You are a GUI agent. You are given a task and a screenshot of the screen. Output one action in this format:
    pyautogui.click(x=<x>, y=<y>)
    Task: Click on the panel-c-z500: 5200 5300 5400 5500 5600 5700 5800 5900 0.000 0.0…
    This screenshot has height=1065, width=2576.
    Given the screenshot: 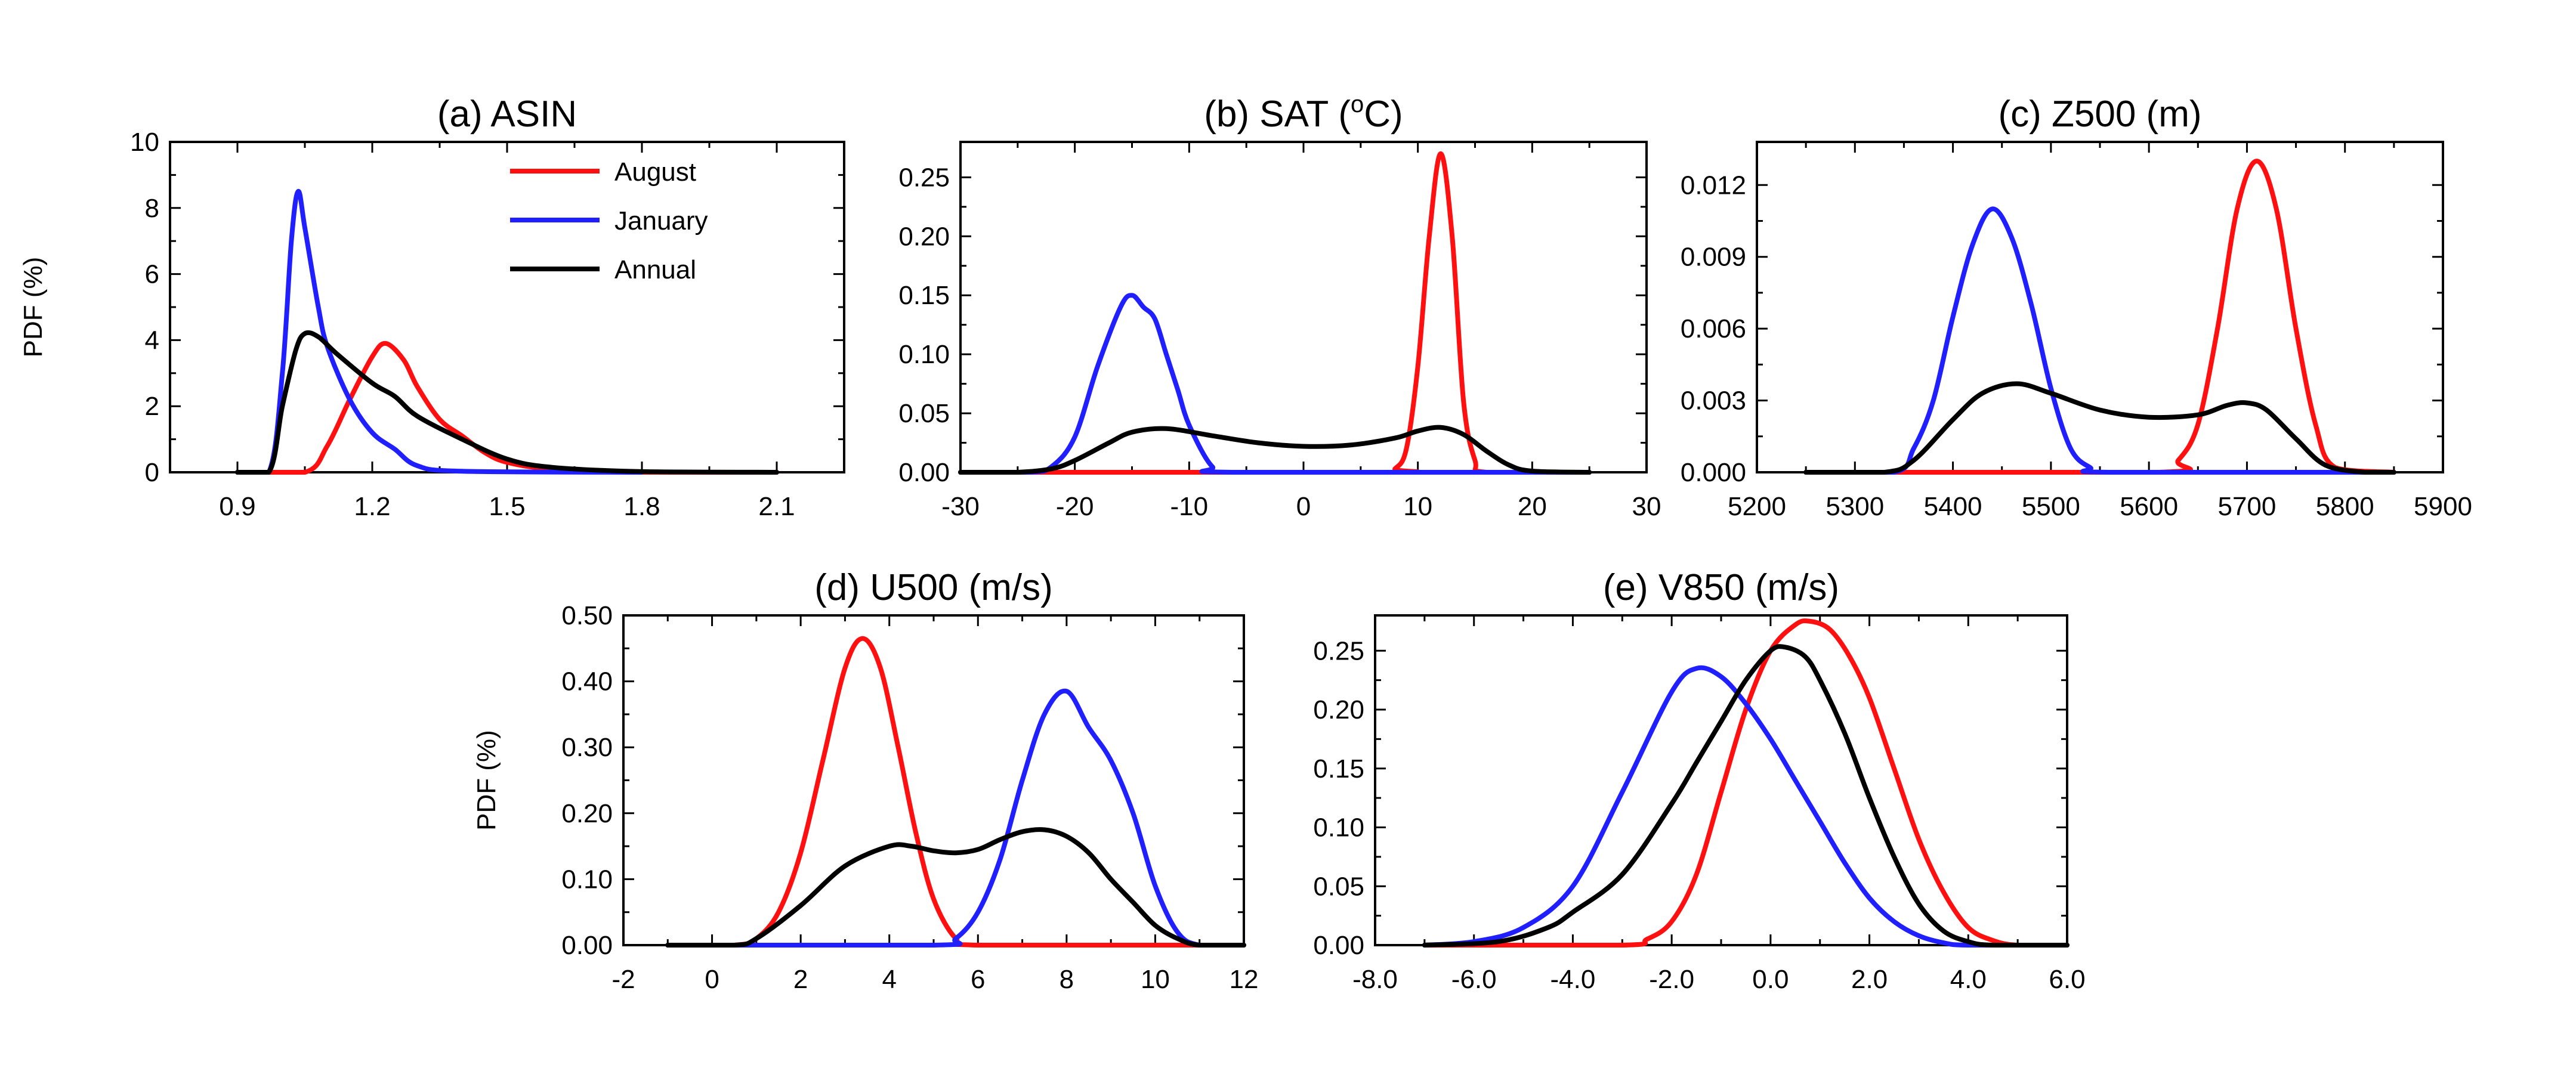 What is the action you would take?
    pyautogui.click(x=2076, y=307)
    